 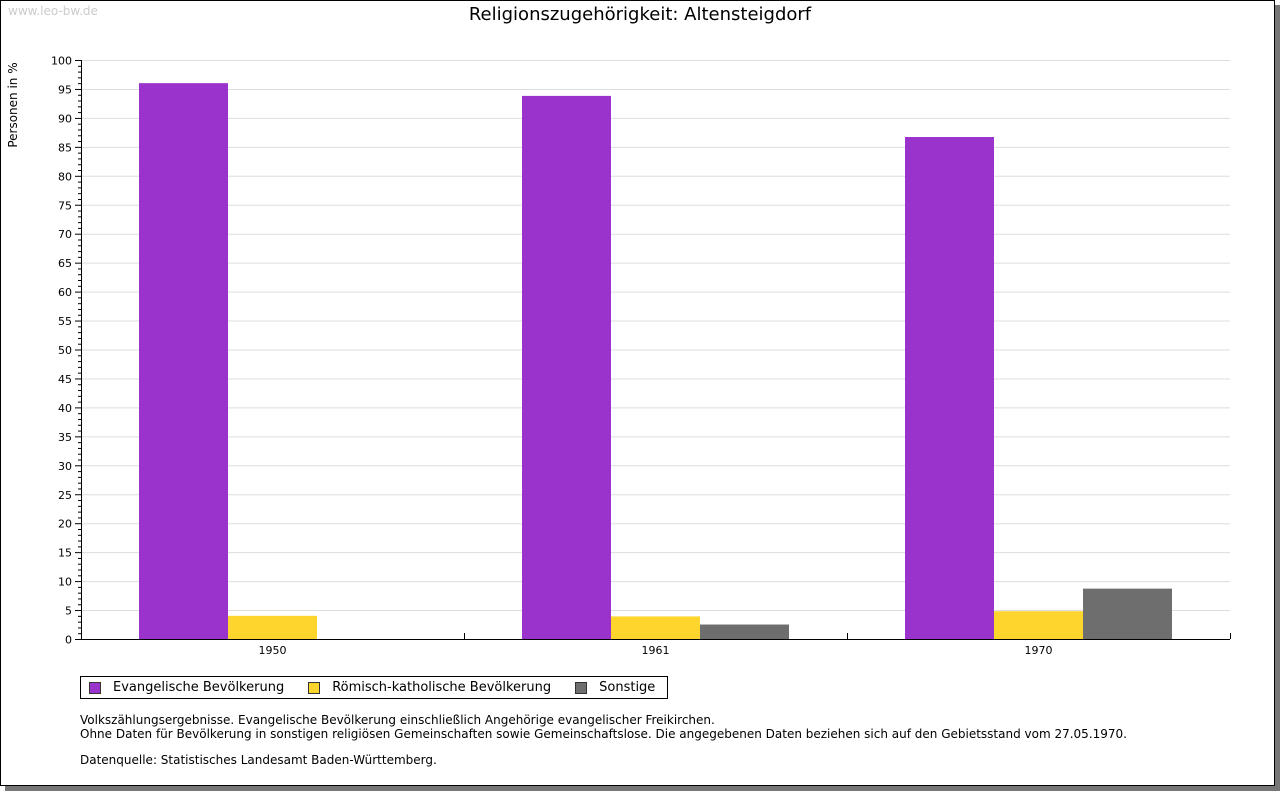 What do you see at coordinates (65, 466) in the screenshot?
I see `y-tick-label: 30` at bounding box center [65, 466].